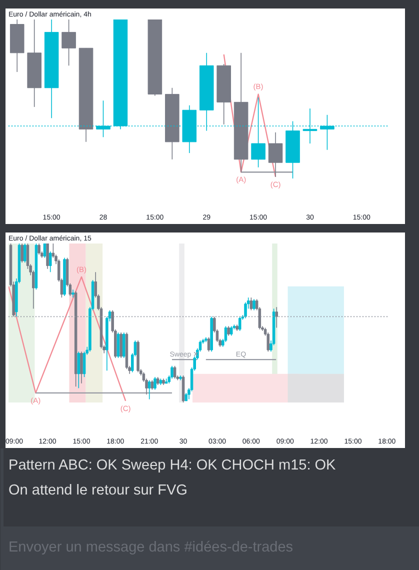 This screenshot has height=570, width=419. Describe the element at coordinates (172, 466) in the screenshot. I see `text: Pattern ABC: OK Sweep H4: OK CHOCH m15: OK` at that location.